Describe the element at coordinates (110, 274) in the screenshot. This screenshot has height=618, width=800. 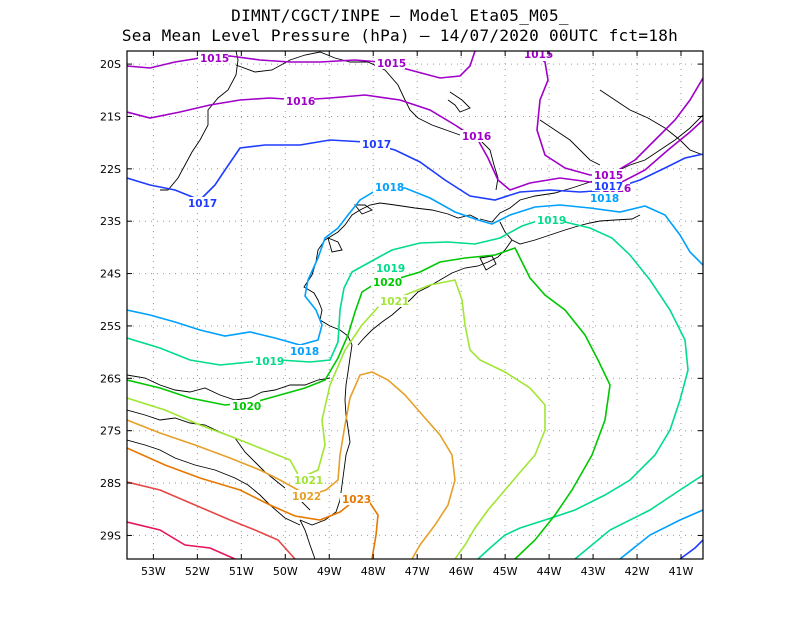
I see `lat-tick-label: 24S` at that location.